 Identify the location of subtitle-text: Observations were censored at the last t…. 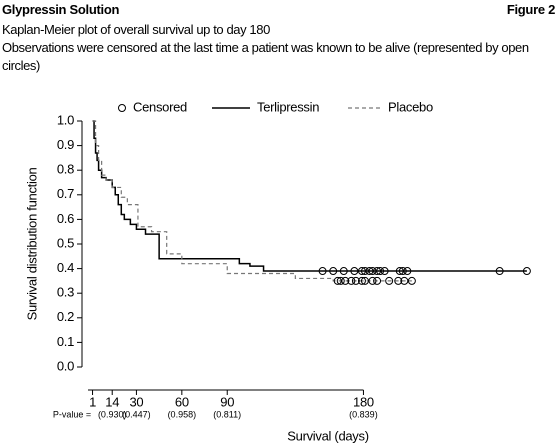
(265, 56).